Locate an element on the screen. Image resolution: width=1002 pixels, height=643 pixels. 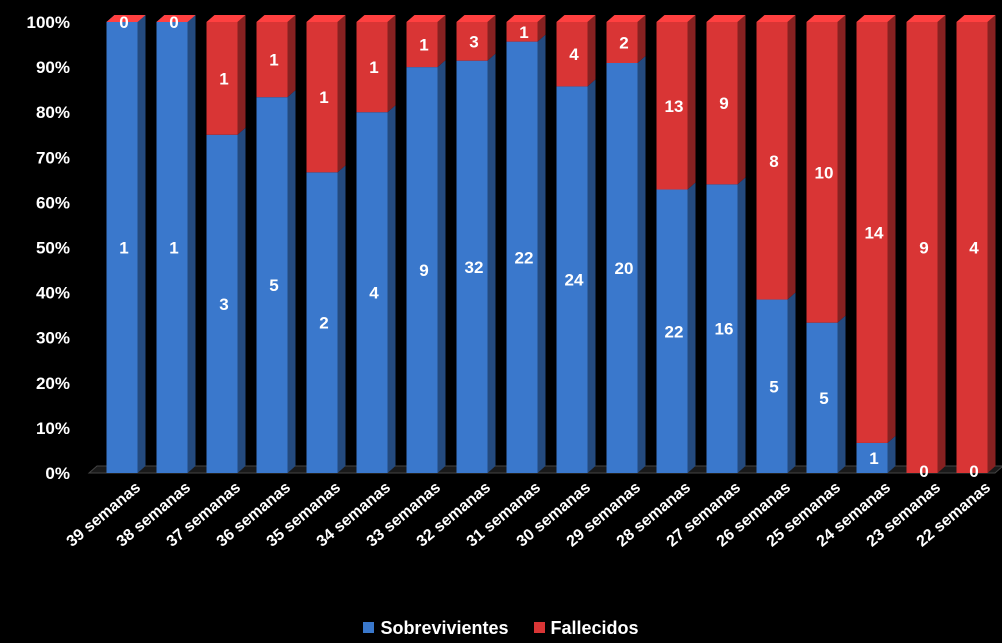
data-label-fallecidos: 2 is located at coordinates (623, 43).